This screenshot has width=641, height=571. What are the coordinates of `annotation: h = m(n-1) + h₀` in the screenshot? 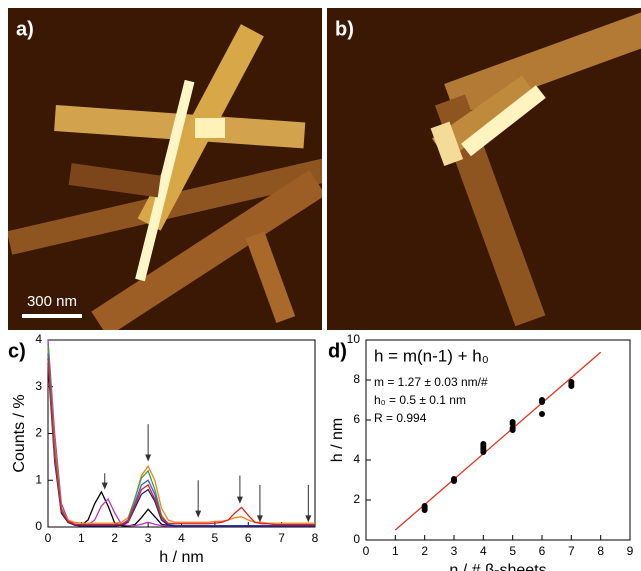 It's located at (431, 355).